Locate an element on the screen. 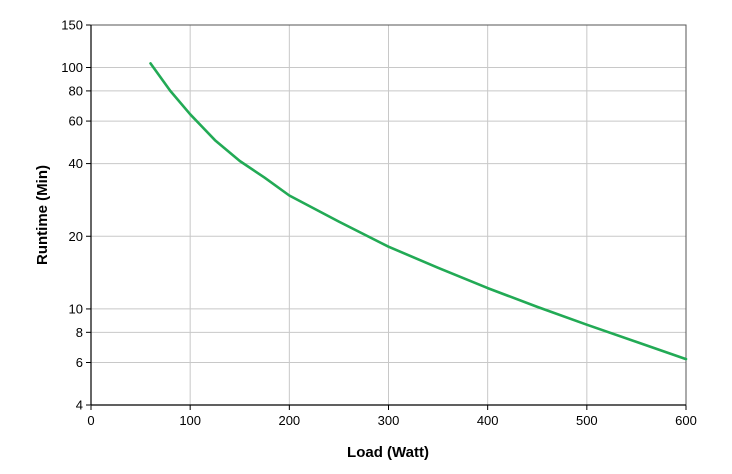 This screenshot has width=732, height=474. x-tick-label: 600 is located at coordinates (686, 420).